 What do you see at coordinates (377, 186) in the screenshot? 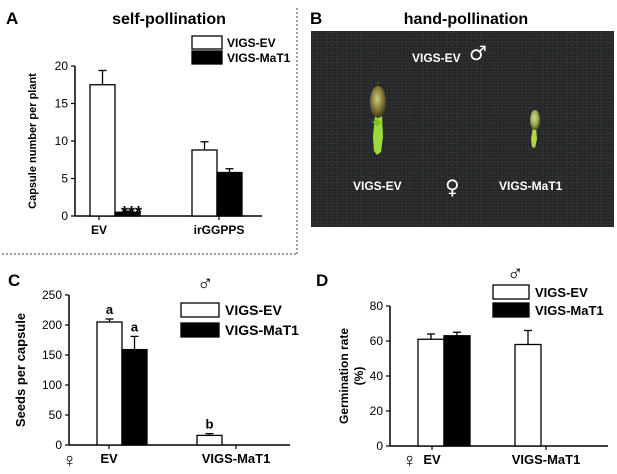
I see `photo-label-vigs-ev: VIGS-EV` at bounding box center [377, 186].